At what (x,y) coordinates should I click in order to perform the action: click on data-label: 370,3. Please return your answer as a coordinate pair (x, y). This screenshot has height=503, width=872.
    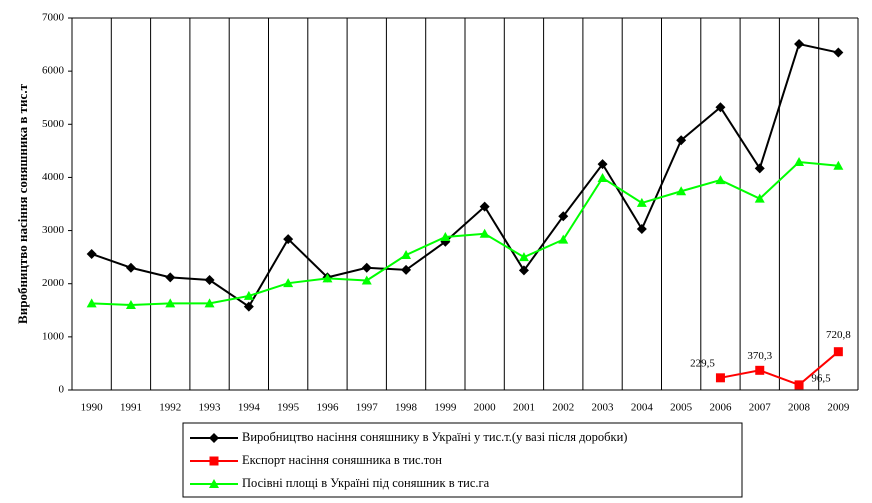
    Looking at the image, I should click on (759, 356).